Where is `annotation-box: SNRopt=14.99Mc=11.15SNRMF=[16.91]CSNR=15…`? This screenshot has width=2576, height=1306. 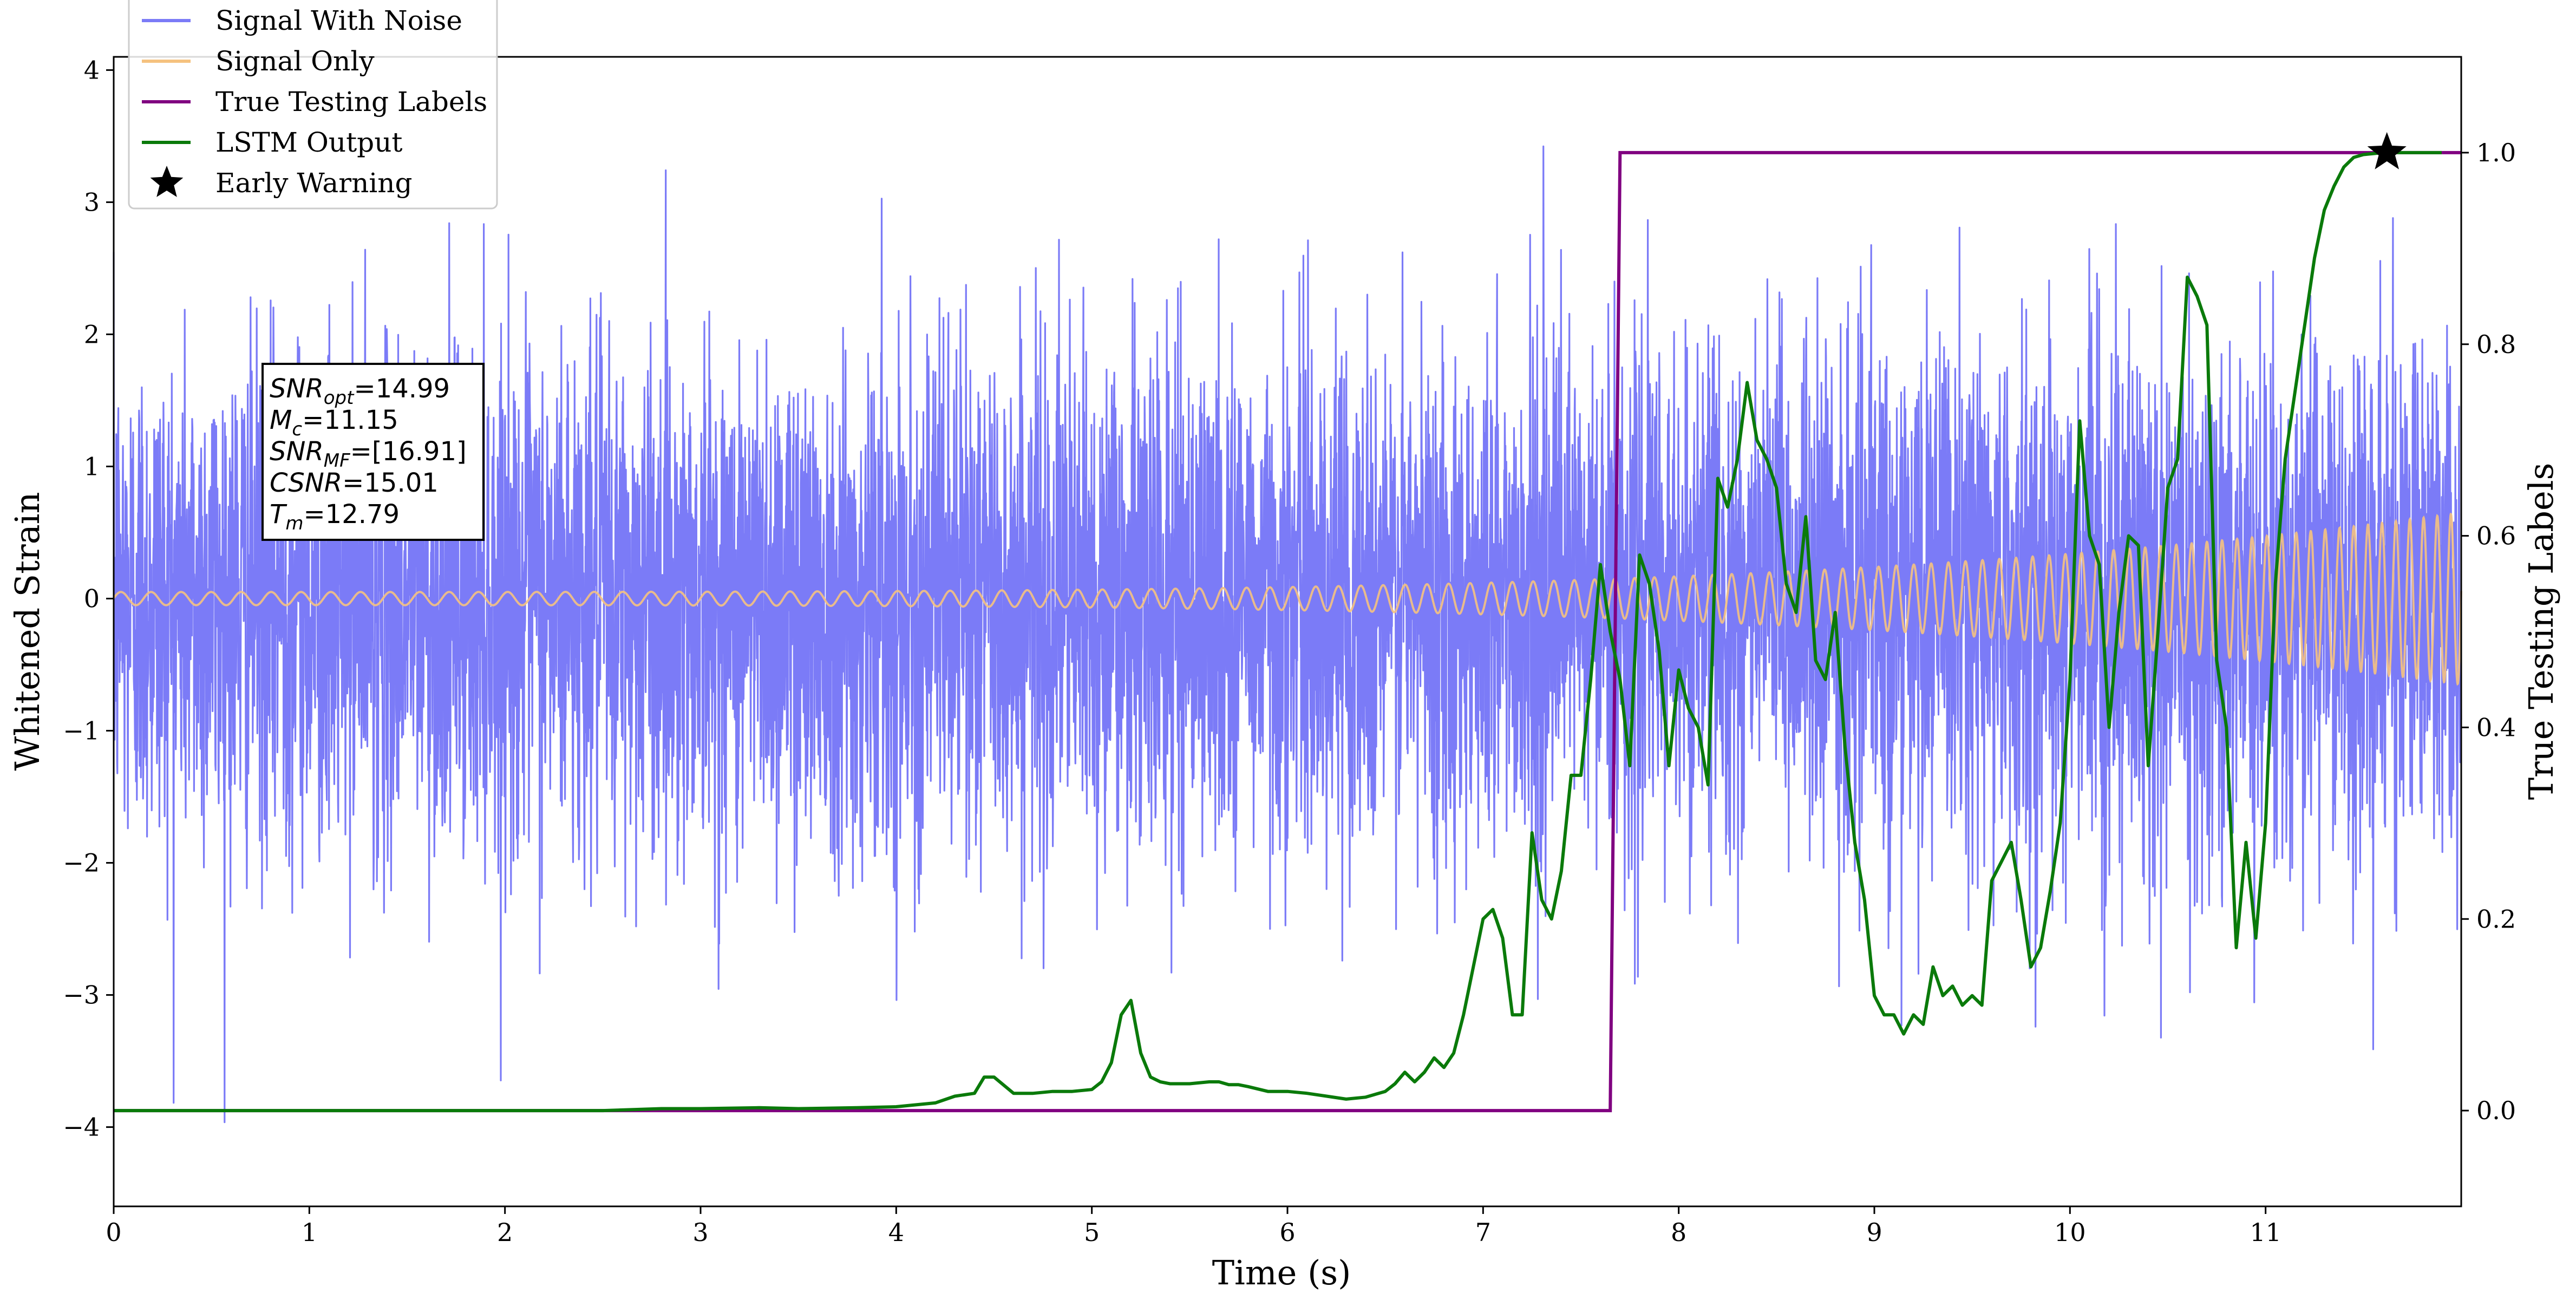
annotation-box: SNRopt=14.99Mc=11.15SNRMF=[16.91]CSNR=15… is located at coordinates (373, 452).